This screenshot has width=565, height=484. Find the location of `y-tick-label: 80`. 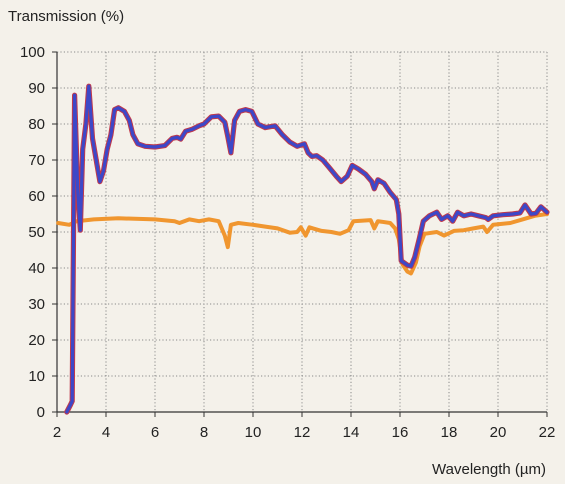

y-tick-label: 80 is located at coordinates (36, 124).